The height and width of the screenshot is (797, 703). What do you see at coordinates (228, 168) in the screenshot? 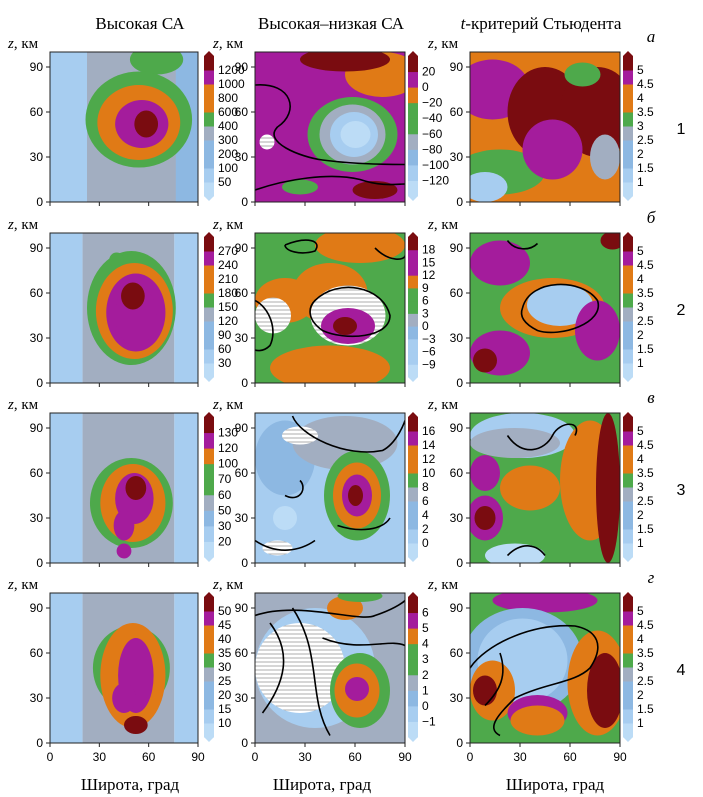
I see `colorbar-label: 100` at bounding box center [228, 168].